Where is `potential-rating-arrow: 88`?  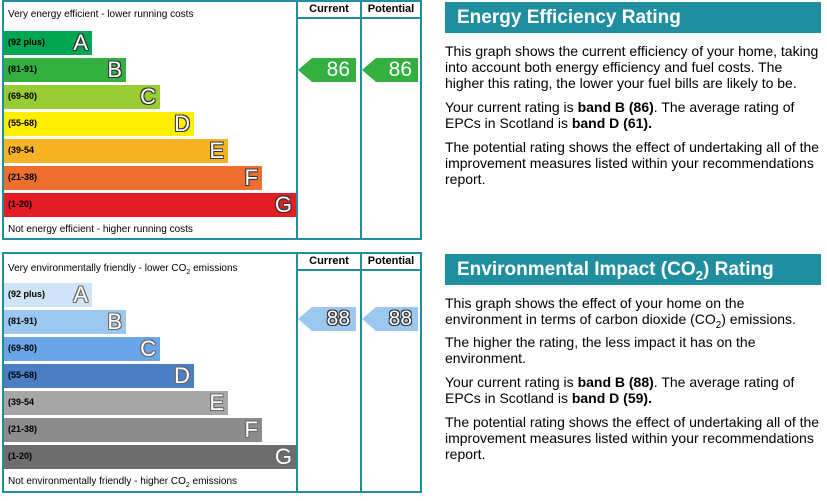
potential-rating-arrow: 88 is located at coordinates (390, 319).